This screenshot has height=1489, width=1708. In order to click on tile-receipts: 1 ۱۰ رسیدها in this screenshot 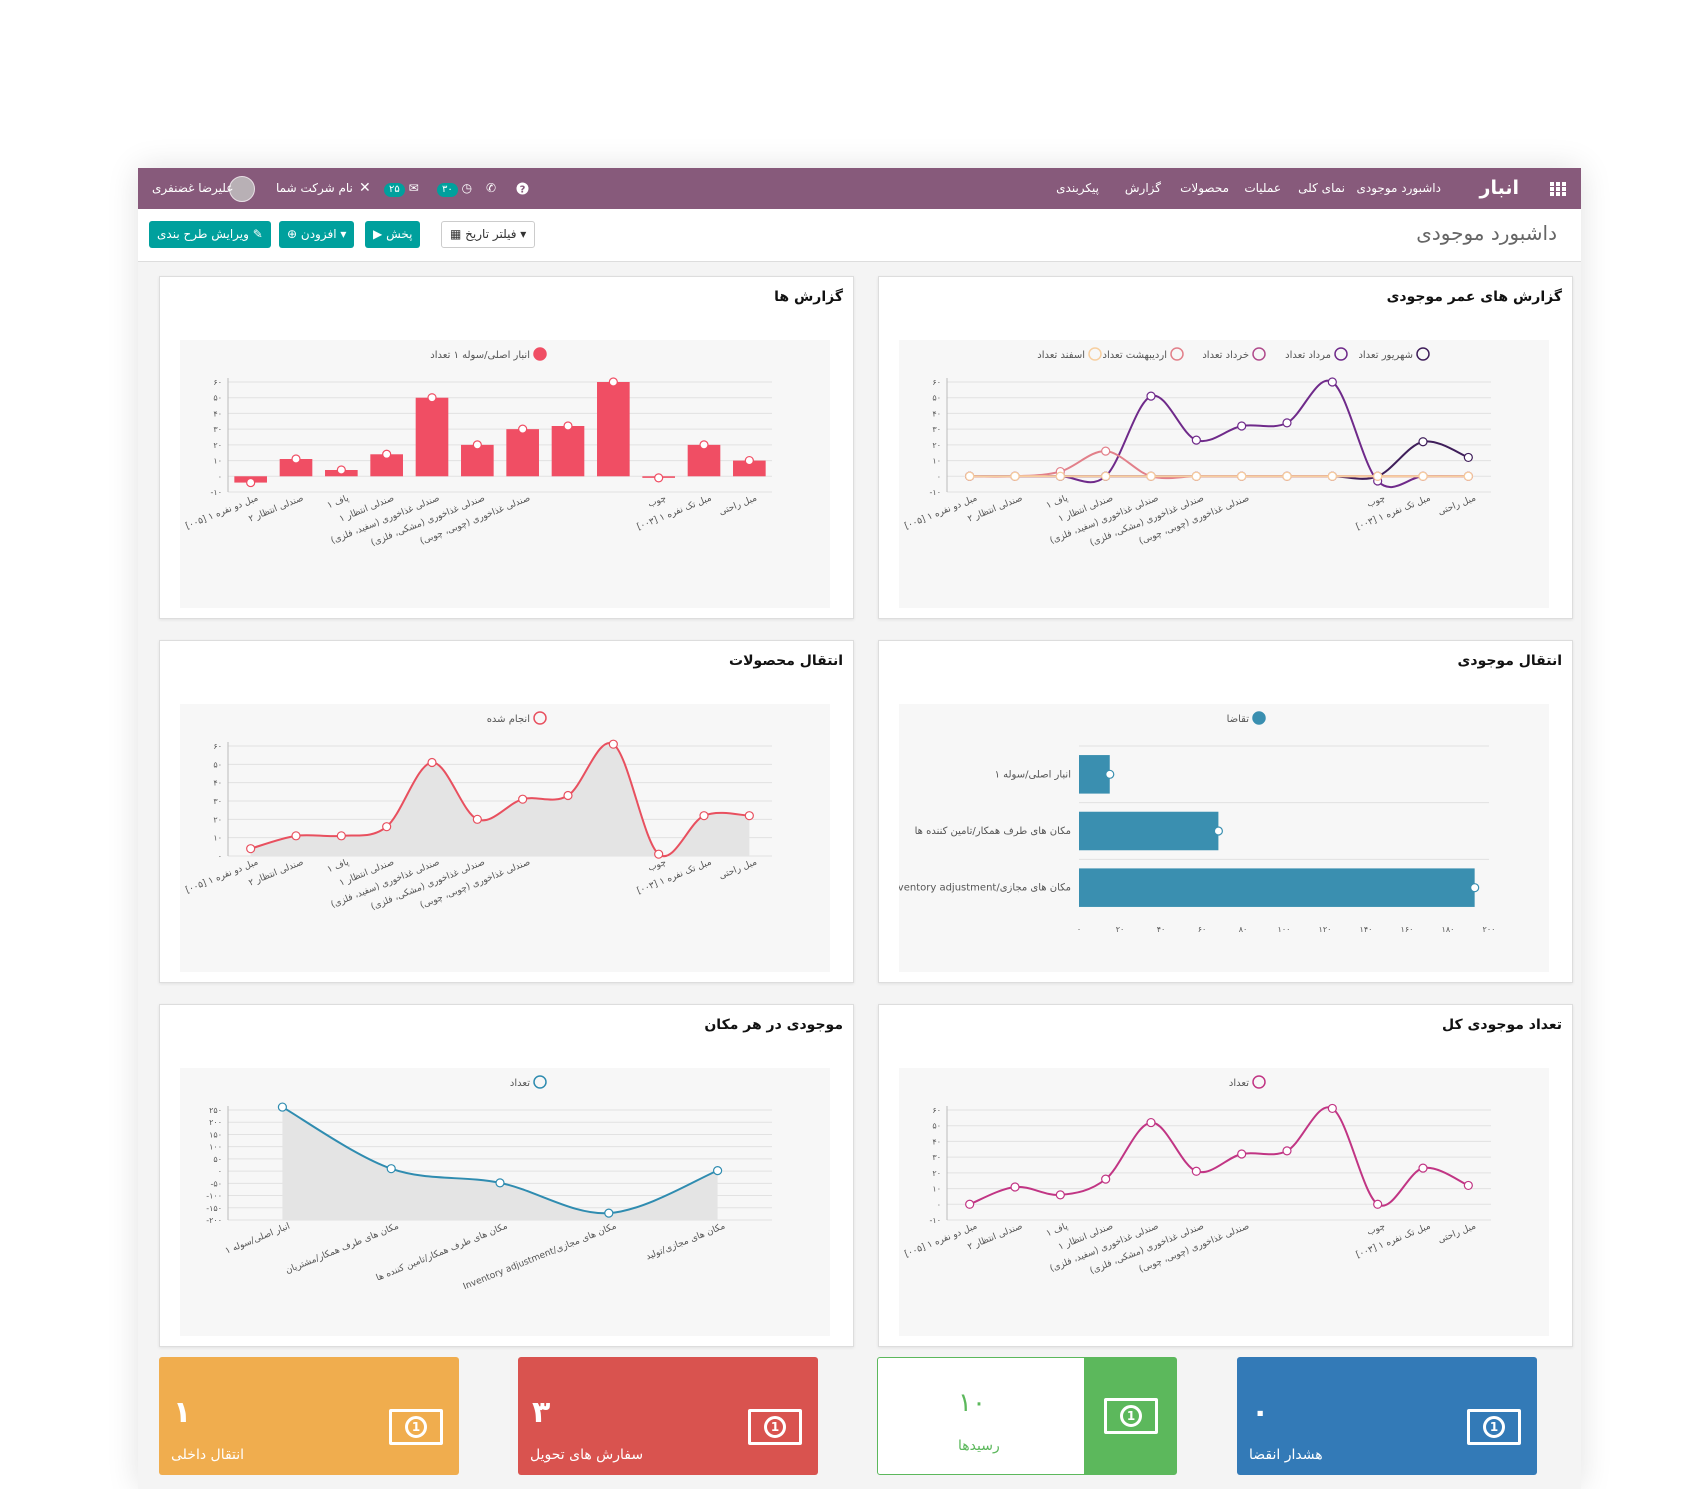, I will do `click(1027, 1416)`.